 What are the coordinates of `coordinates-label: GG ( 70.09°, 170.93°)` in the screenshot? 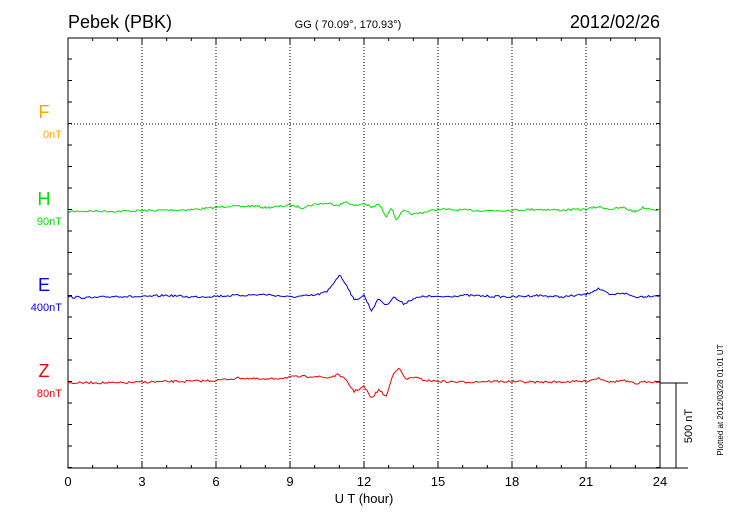 It's located at (348, 25).